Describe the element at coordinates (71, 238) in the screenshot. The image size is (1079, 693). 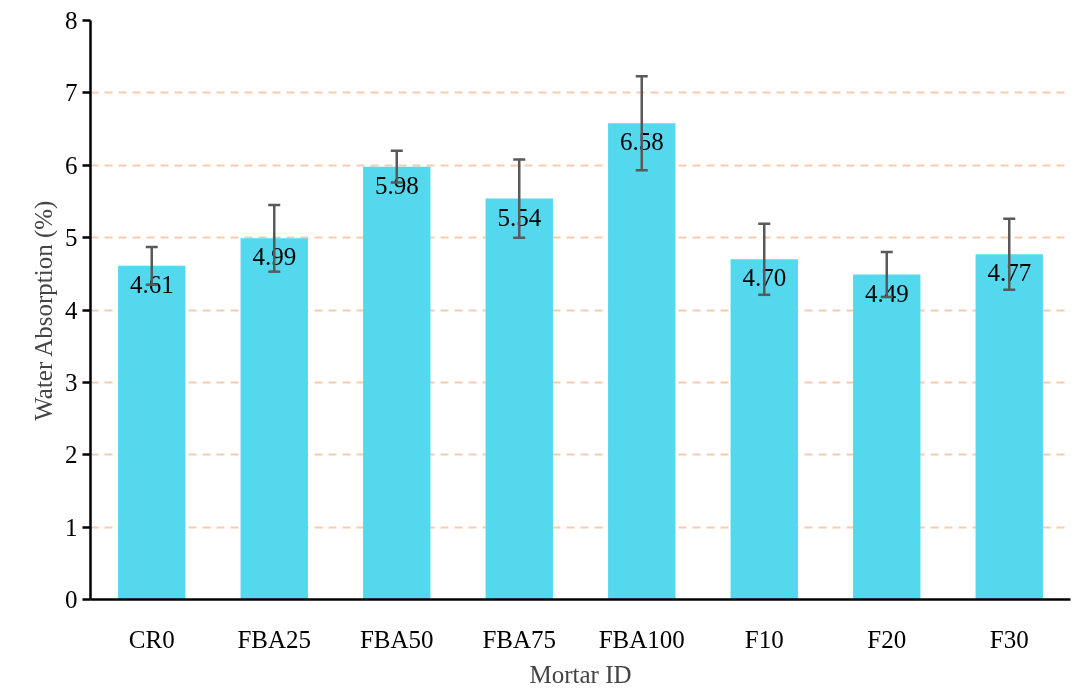
I see `y-tick-label: 5` at that location.